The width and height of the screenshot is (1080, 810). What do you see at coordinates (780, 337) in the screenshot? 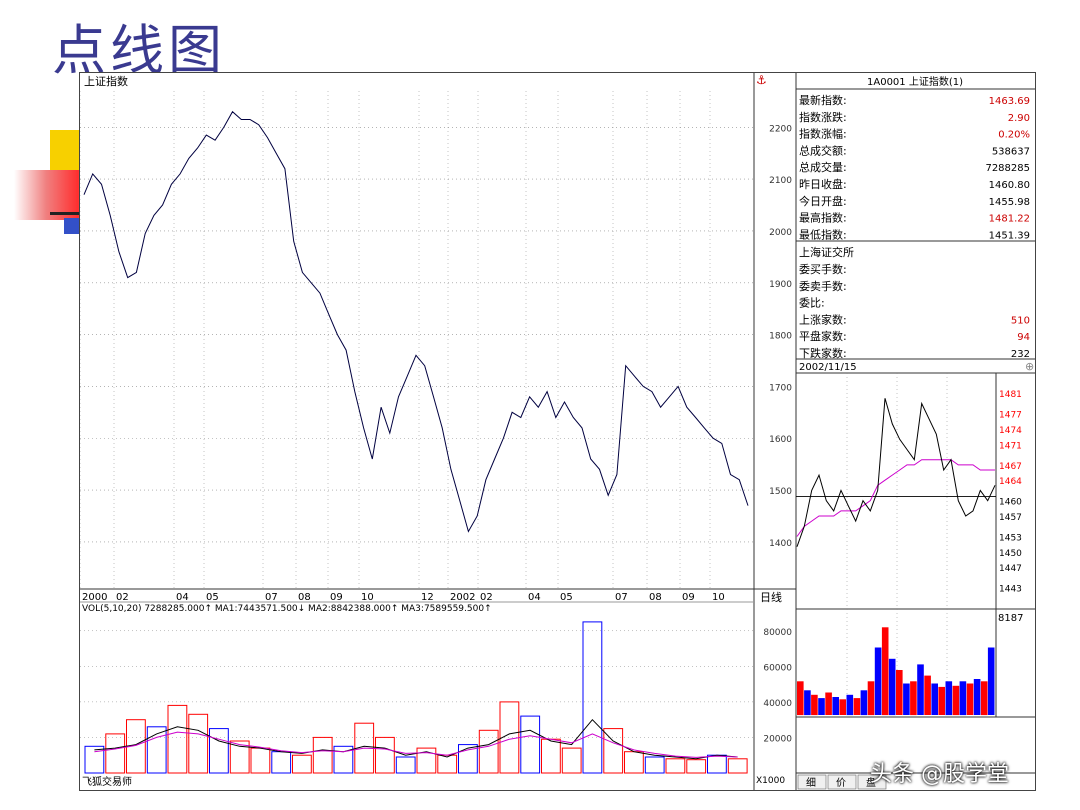
I see `main-y-tick: 1800` at bounding box center [780, 337].